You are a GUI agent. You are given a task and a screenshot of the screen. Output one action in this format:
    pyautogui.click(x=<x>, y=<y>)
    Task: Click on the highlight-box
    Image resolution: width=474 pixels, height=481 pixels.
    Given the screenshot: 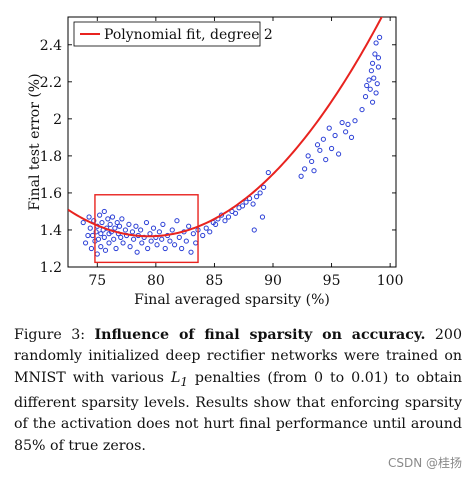 What is the action you would take?
    pyautogui.click(x=146, y=229)
    